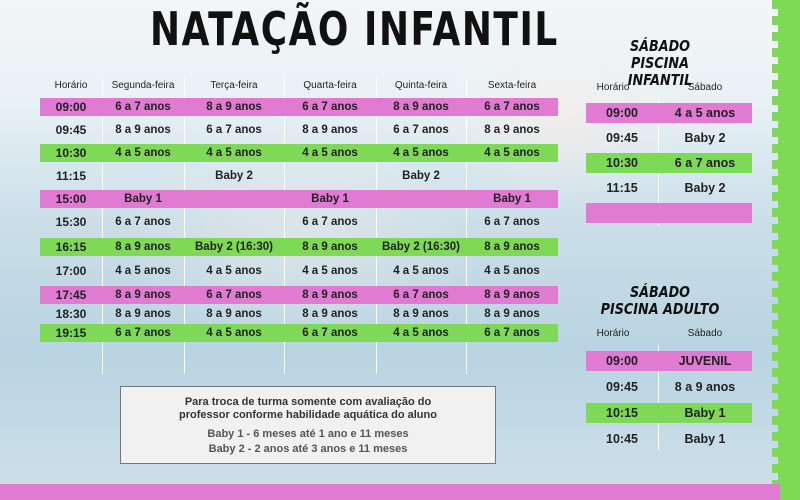 The width and height of the screenshot is (800, 500). Describe the element at coordinates (705, 113) in the screenshot. I see `saturday-row-value: 4 a 5 anos` at that location.